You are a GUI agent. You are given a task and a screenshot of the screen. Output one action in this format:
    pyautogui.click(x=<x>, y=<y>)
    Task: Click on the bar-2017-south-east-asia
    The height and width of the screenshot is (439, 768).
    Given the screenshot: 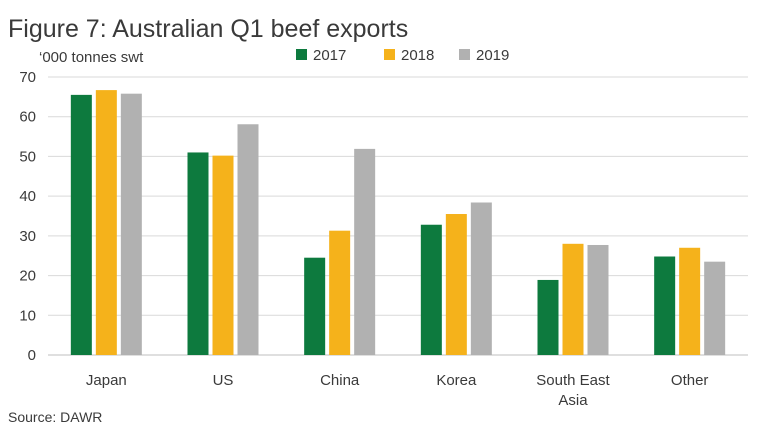 What is the action you would take?
    pyautogui.click(x=548, y=317)
    